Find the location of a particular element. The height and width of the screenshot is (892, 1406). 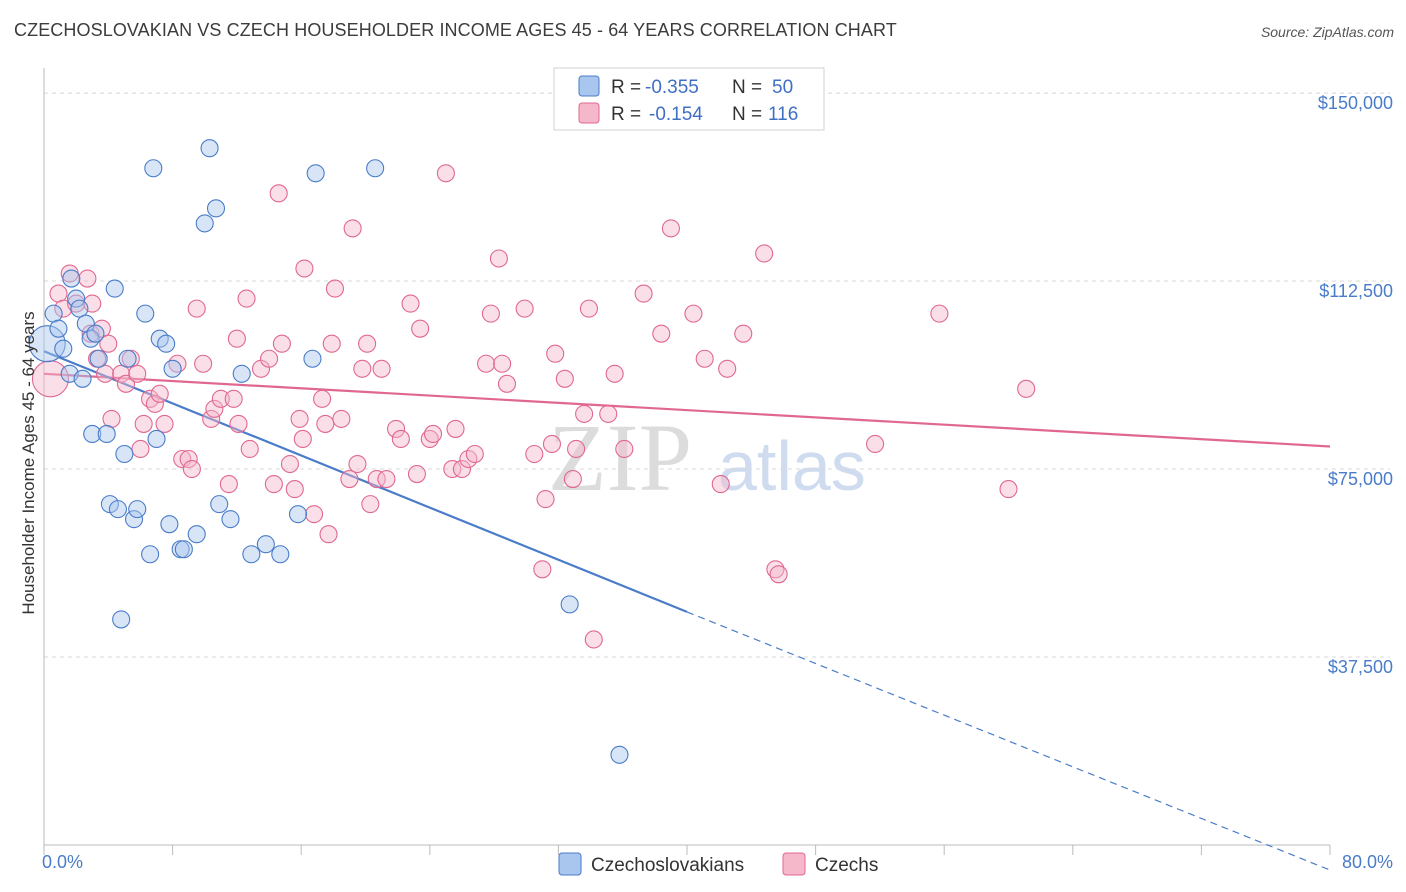

watermark-atlas: atlas is located at coordinates (792, 466).